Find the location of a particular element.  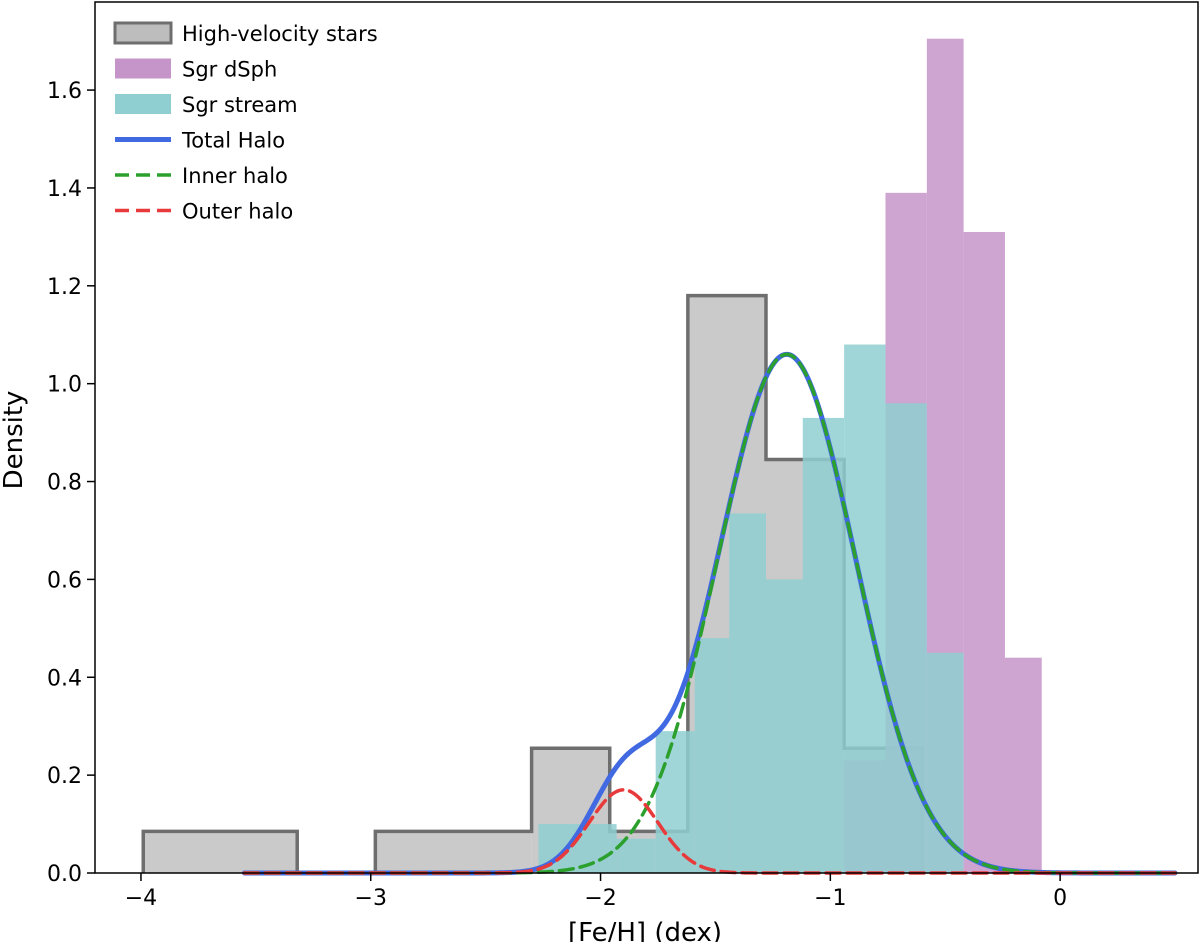

y-tick-label: 0.2 is located at coordinates (64, 776).